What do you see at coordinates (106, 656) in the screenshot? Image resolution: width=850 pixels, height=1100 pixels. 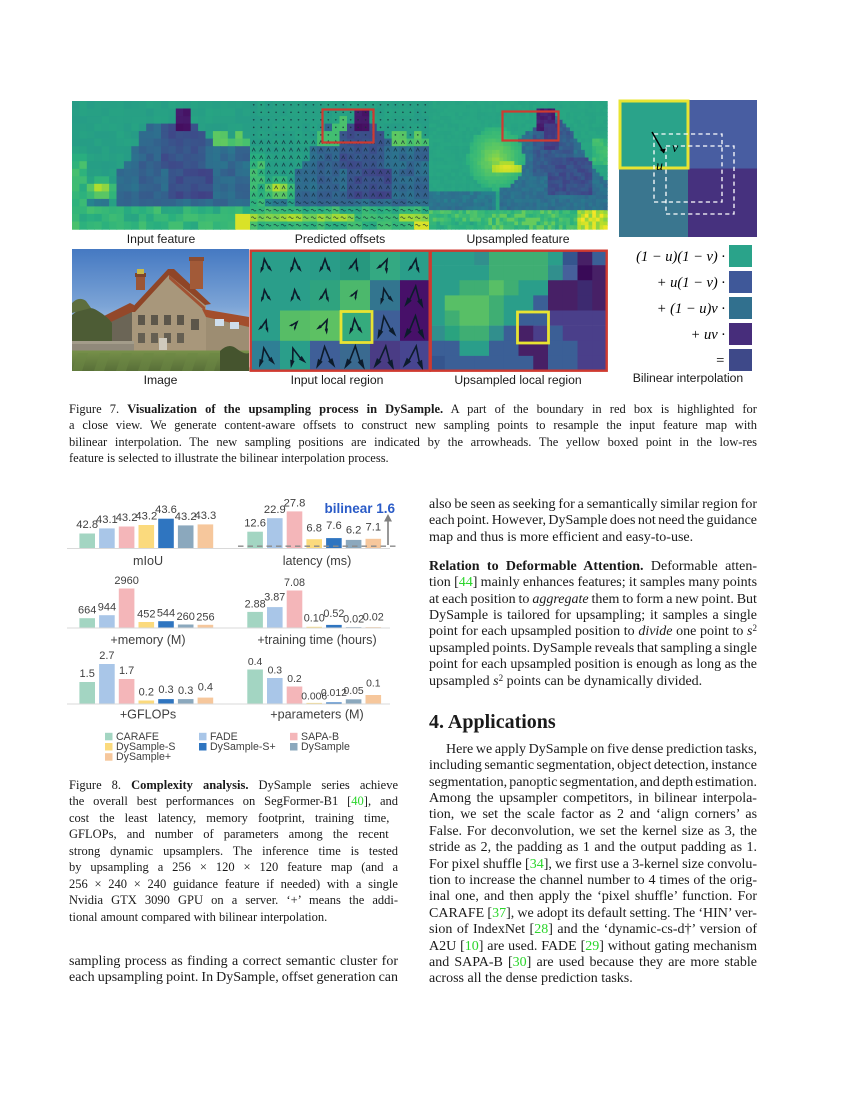 I see `svg-text: 2.7` at bounding box center [106, 656].